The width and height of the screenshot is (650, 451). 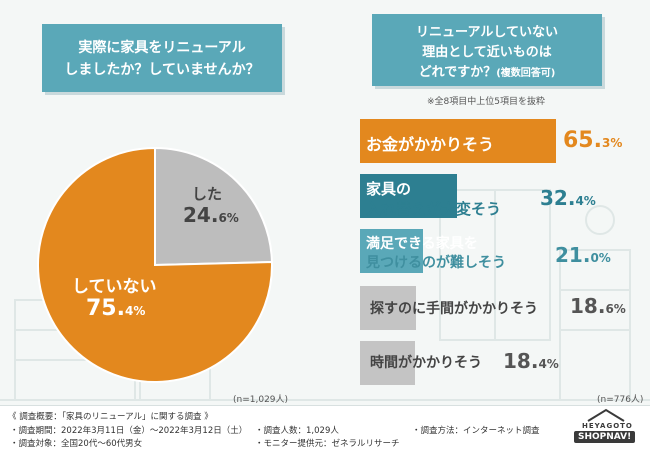 I want to click on footer-period: ・調査期間：2022年3月11日（金）～2022年3月12日（土）, so click(x=129, y=431).